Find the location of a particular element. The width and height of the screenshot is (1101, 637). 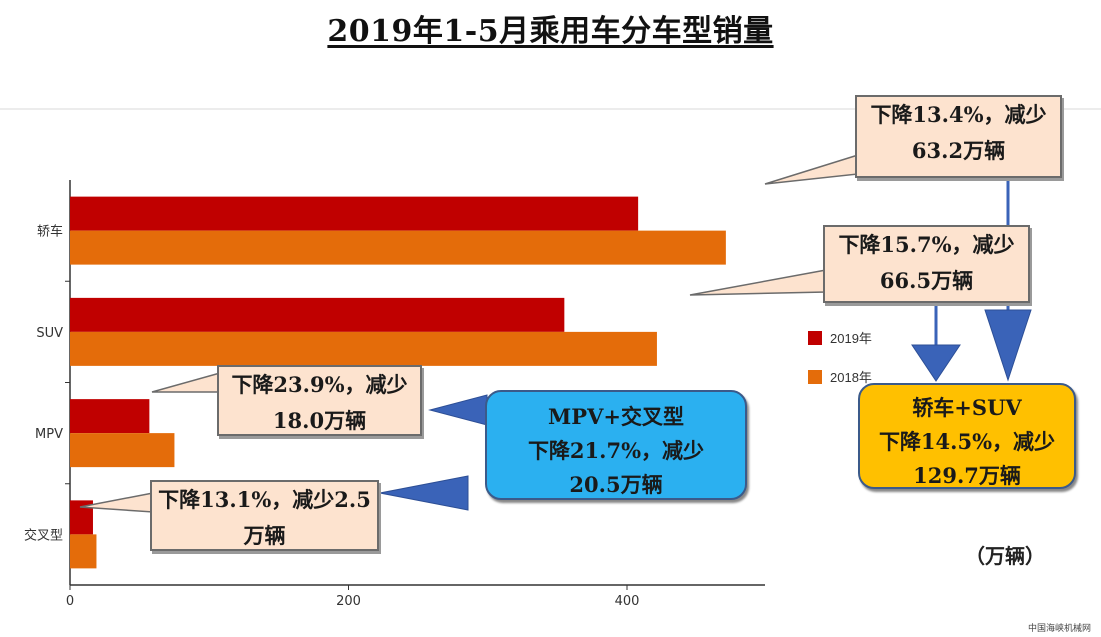

header-divider is located at coordinates (550, 109).